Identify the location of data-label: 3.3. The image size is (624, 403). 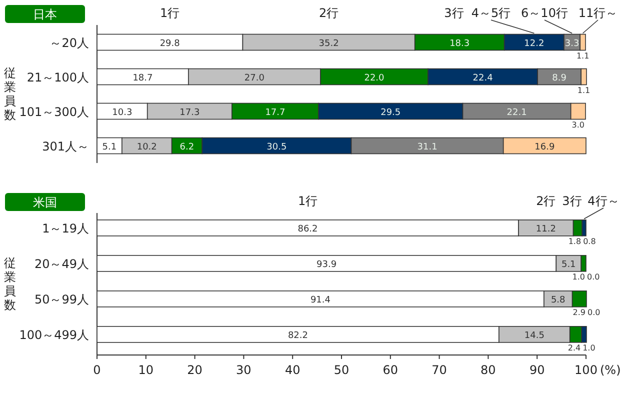
(572, 43).